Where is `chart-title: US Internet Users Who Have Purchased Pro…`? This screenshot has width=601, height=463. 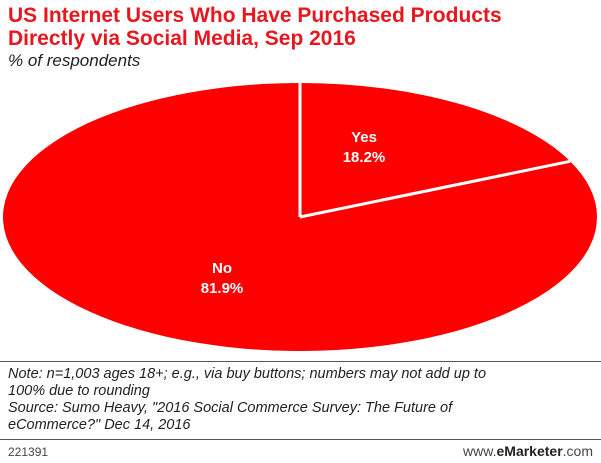 chart-title: US Internet Users Who Have Purchased Pro… is located at coordinates (300, 27).